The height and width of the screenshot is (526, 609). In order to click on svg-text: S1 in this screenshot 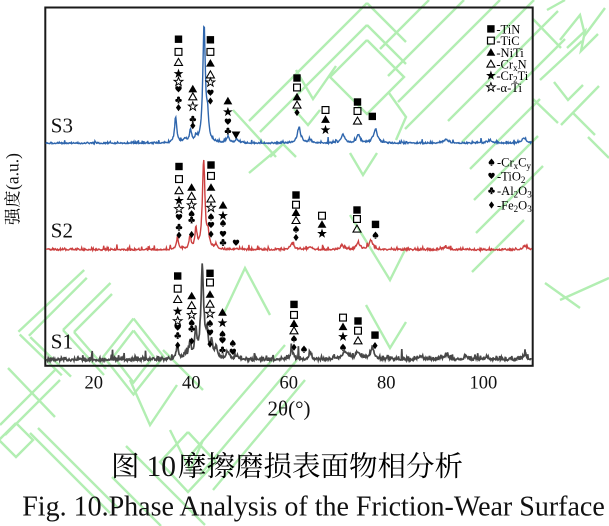, I will do `click(62, 342)`.